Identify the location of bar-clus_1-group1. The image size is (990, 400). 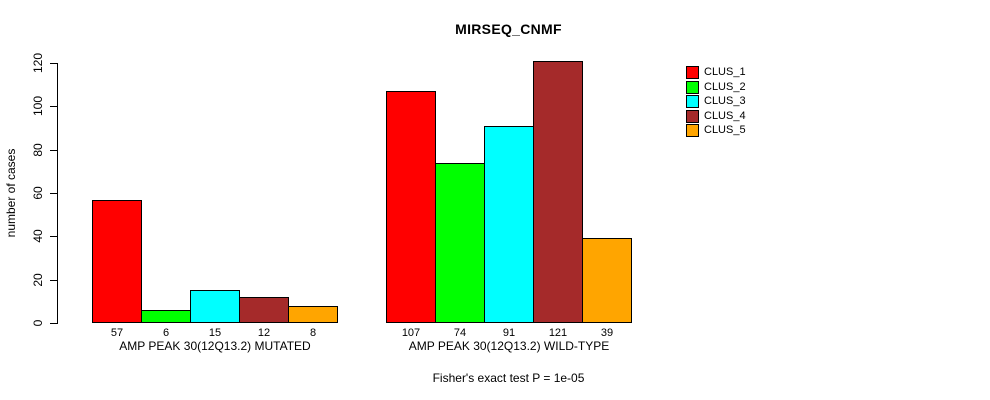
(117, 261).